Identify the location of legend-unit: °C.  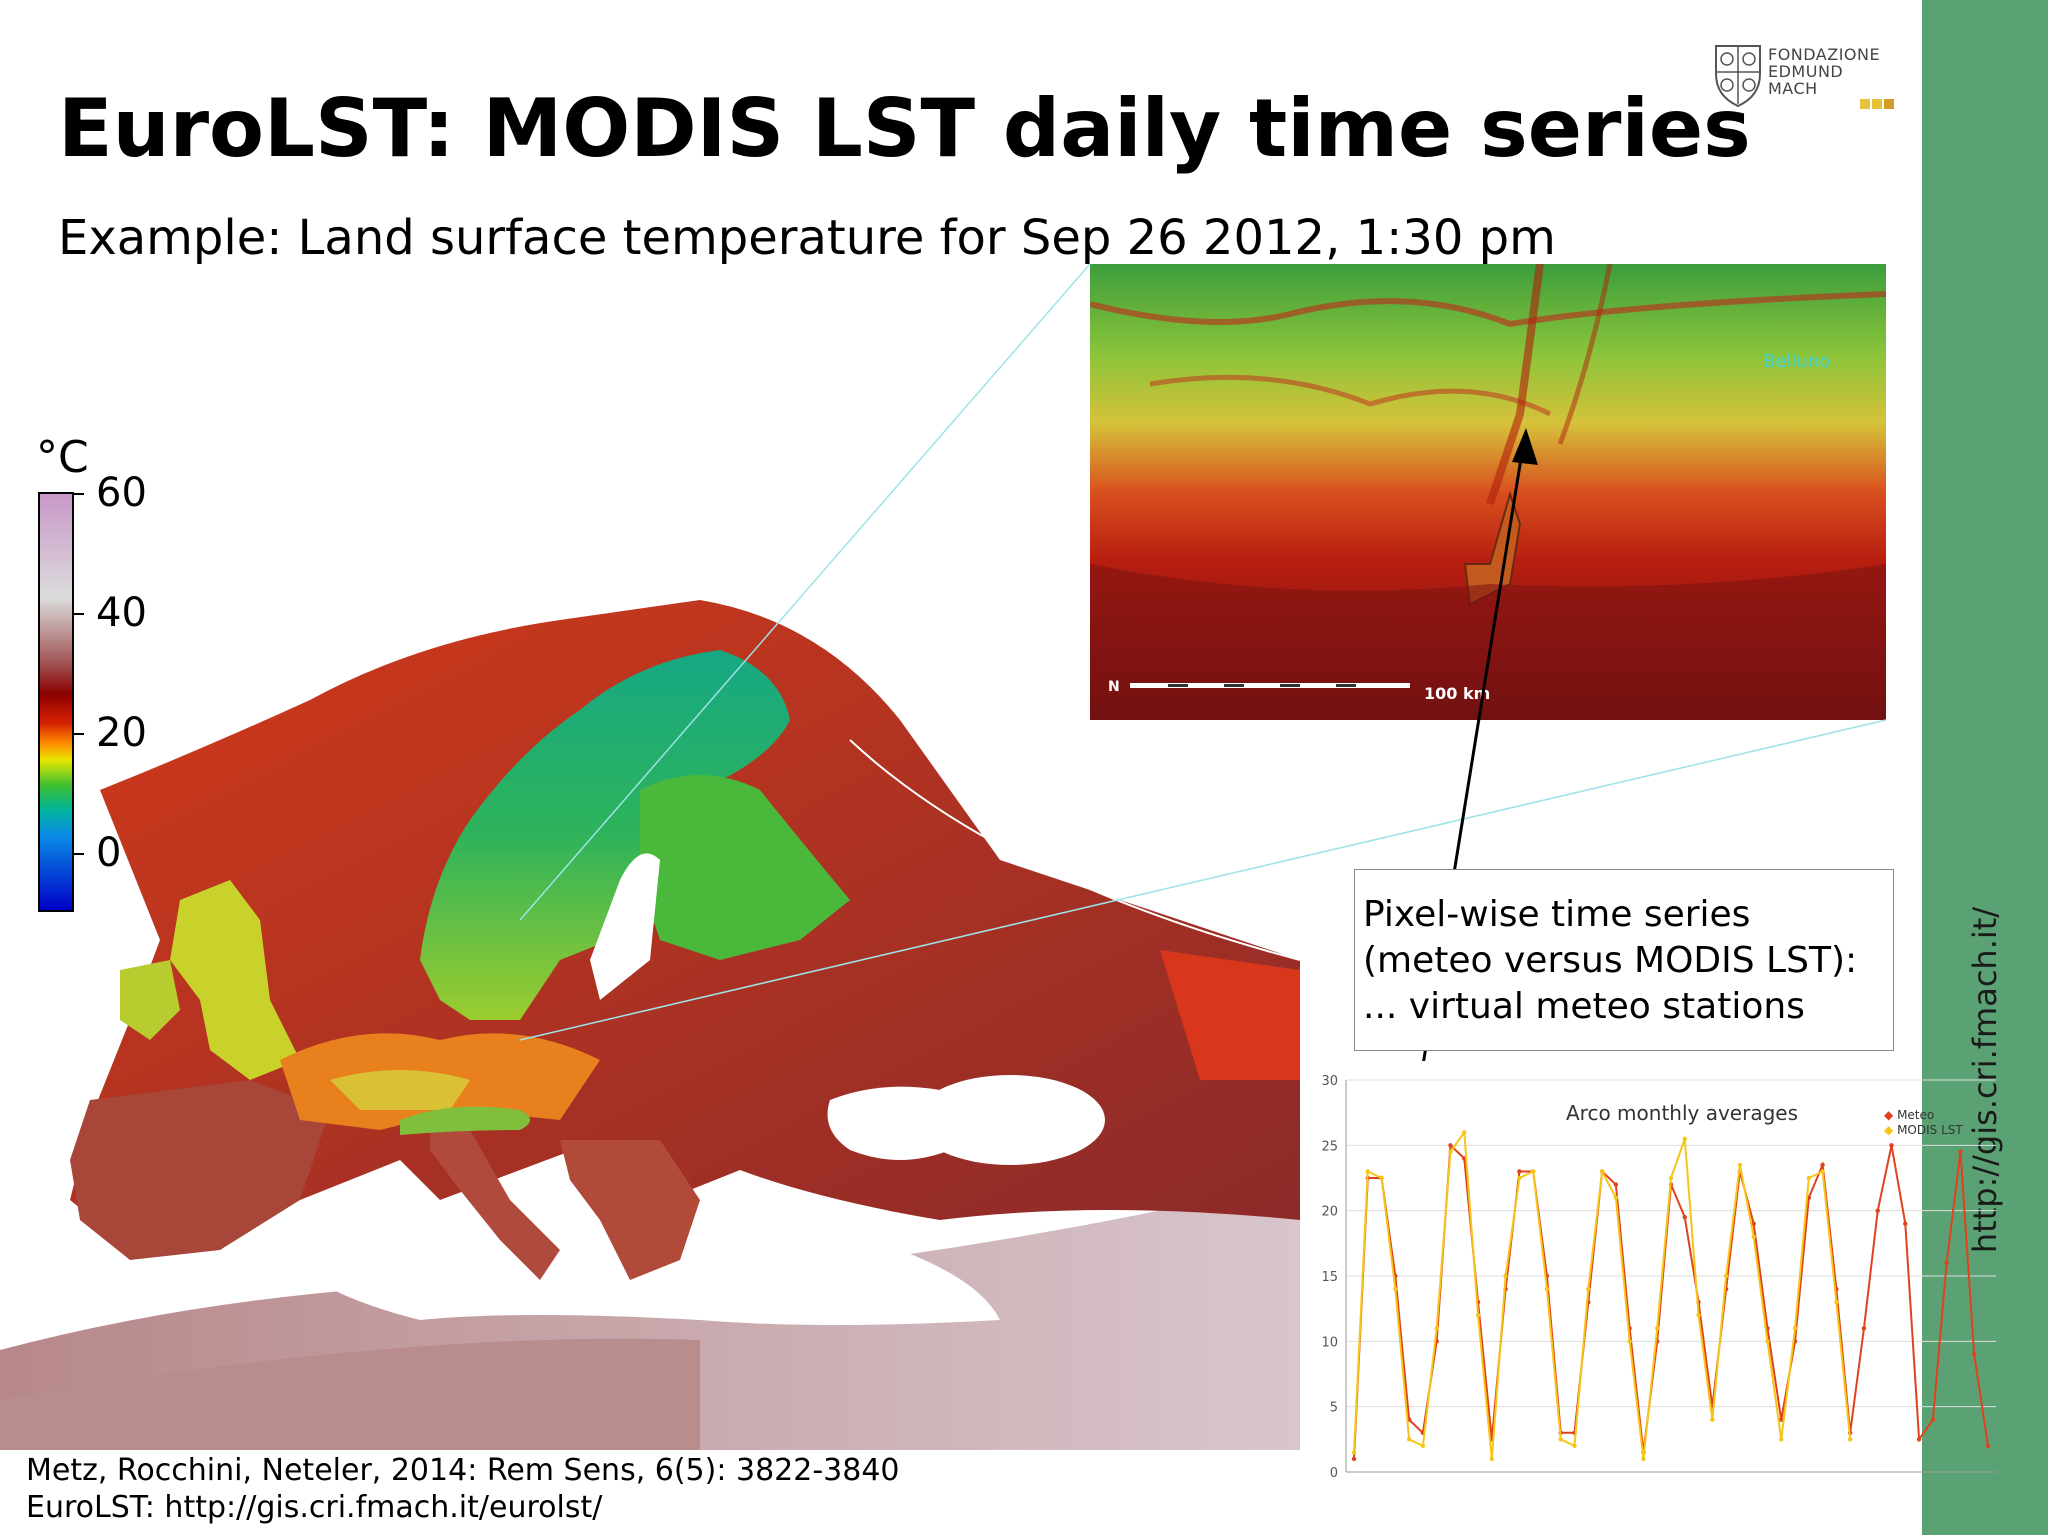
(62, 457).